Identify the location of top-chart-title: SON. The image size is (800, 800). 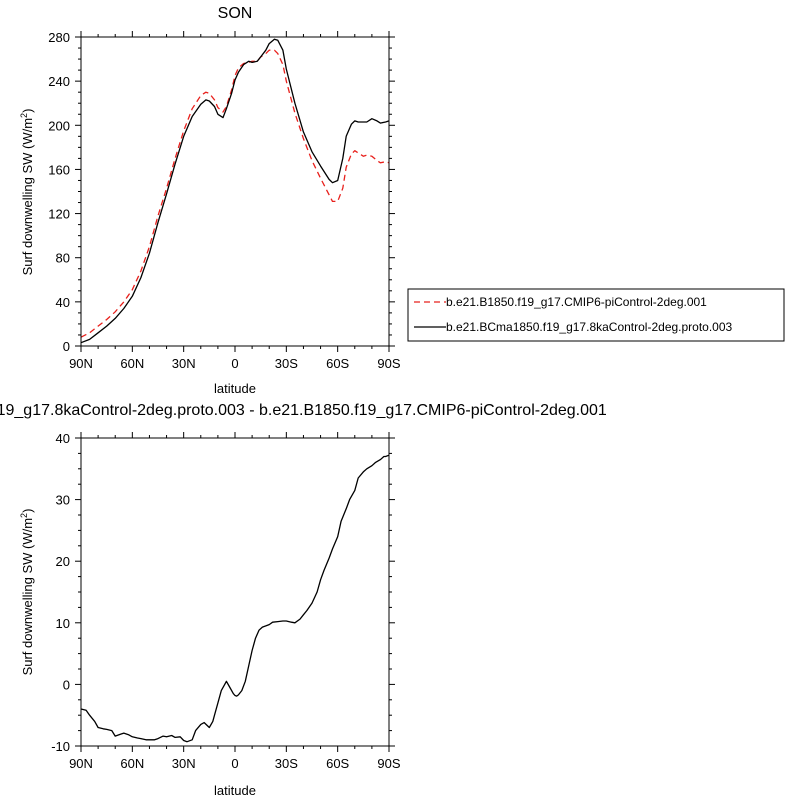
(235, 13).